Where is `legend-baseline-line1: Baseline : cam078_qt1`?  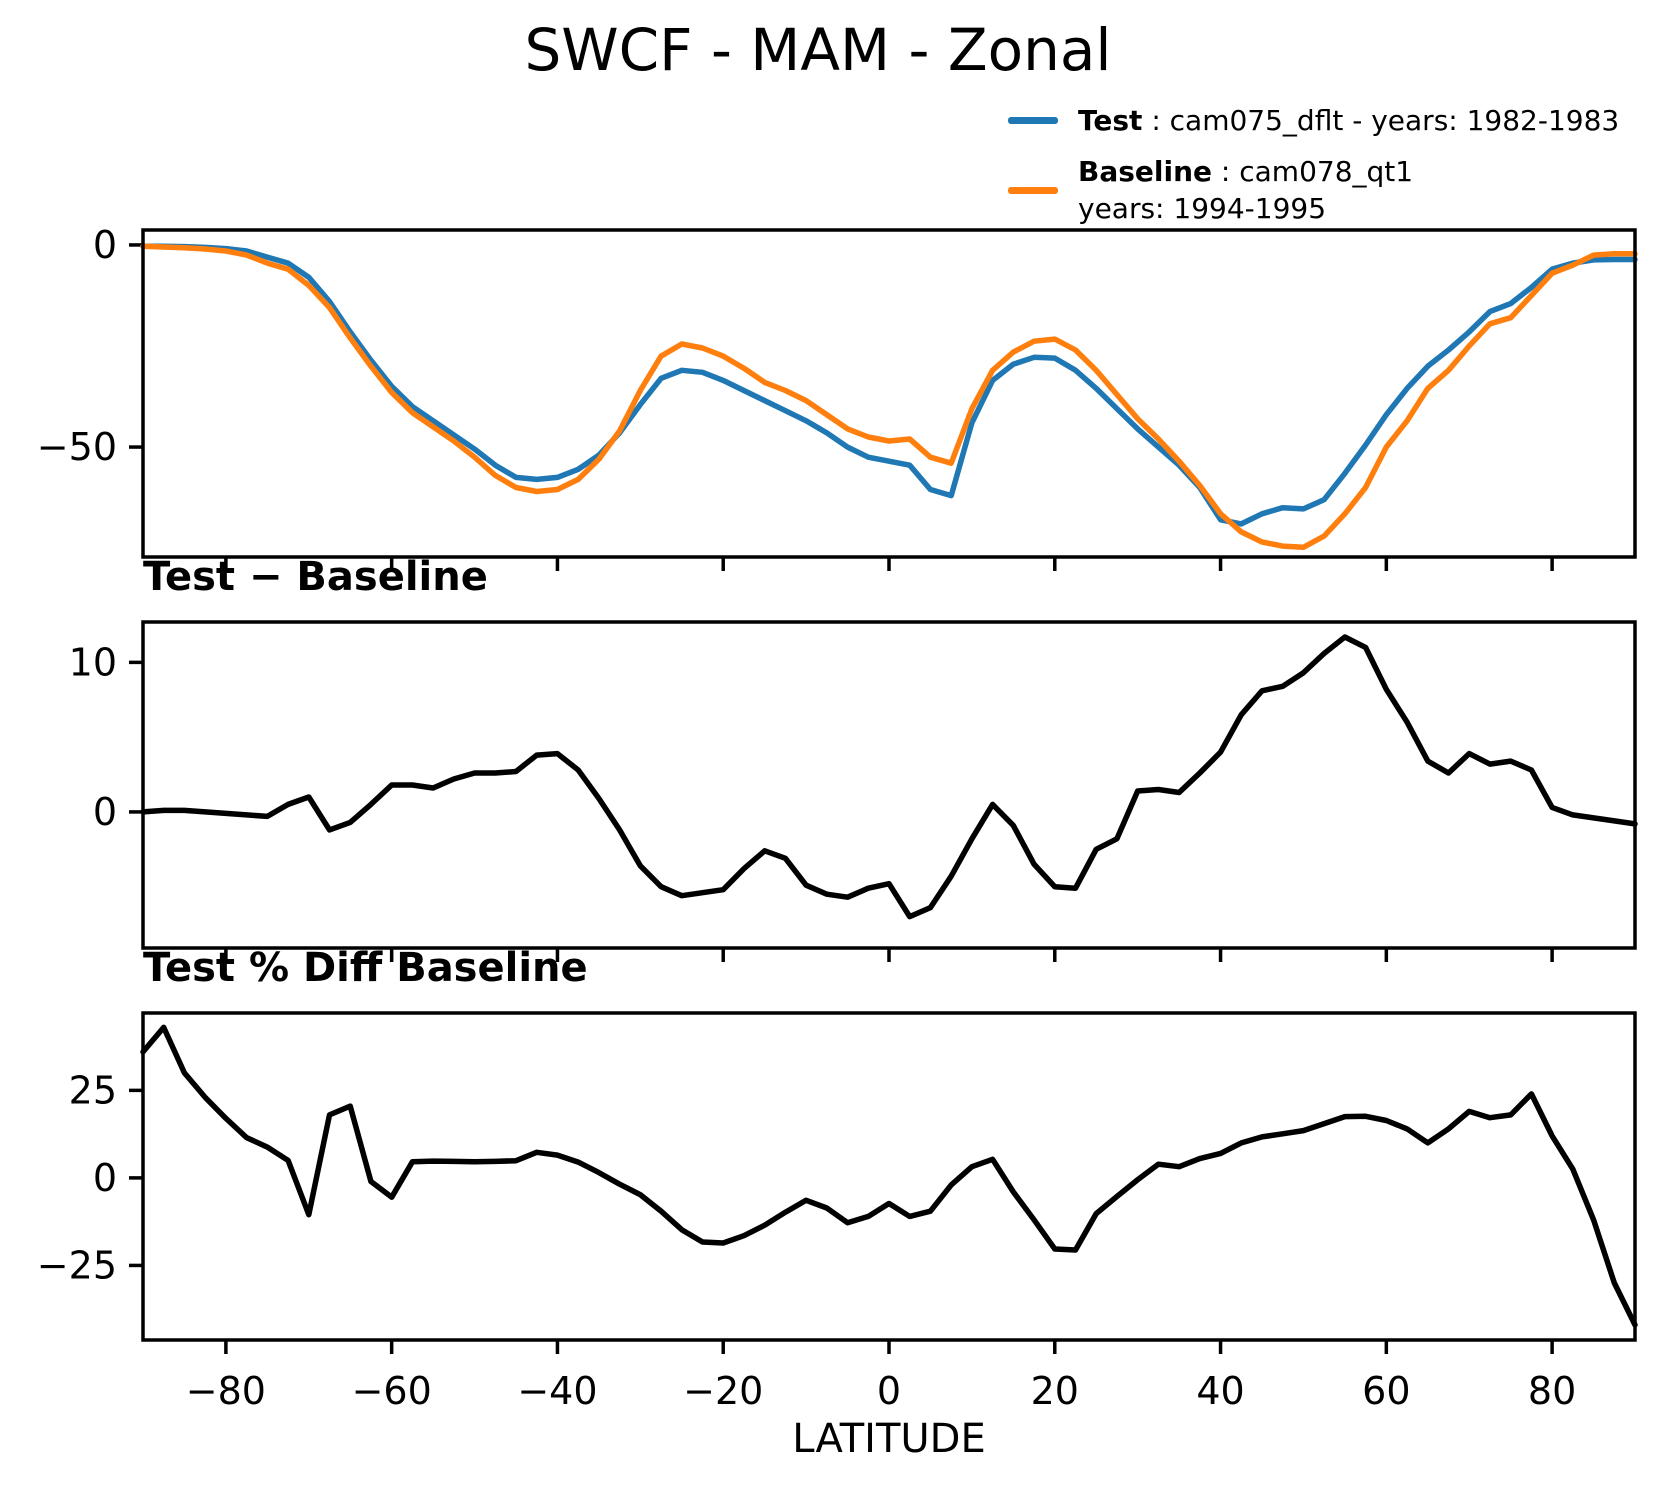 legend-baseline-line1: Baseline : cam078_qt1 is located at coordinates (1245, 171).